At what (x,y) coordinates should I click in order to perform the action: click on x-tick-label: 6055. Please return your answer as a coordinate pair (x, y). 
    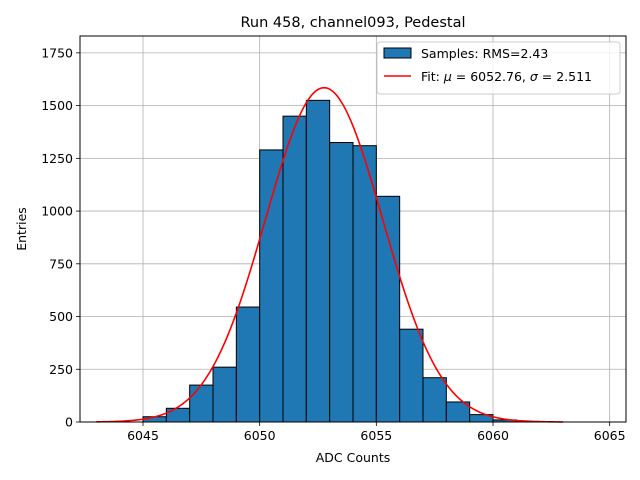
    Looking at the image, I should click on (376, 435).